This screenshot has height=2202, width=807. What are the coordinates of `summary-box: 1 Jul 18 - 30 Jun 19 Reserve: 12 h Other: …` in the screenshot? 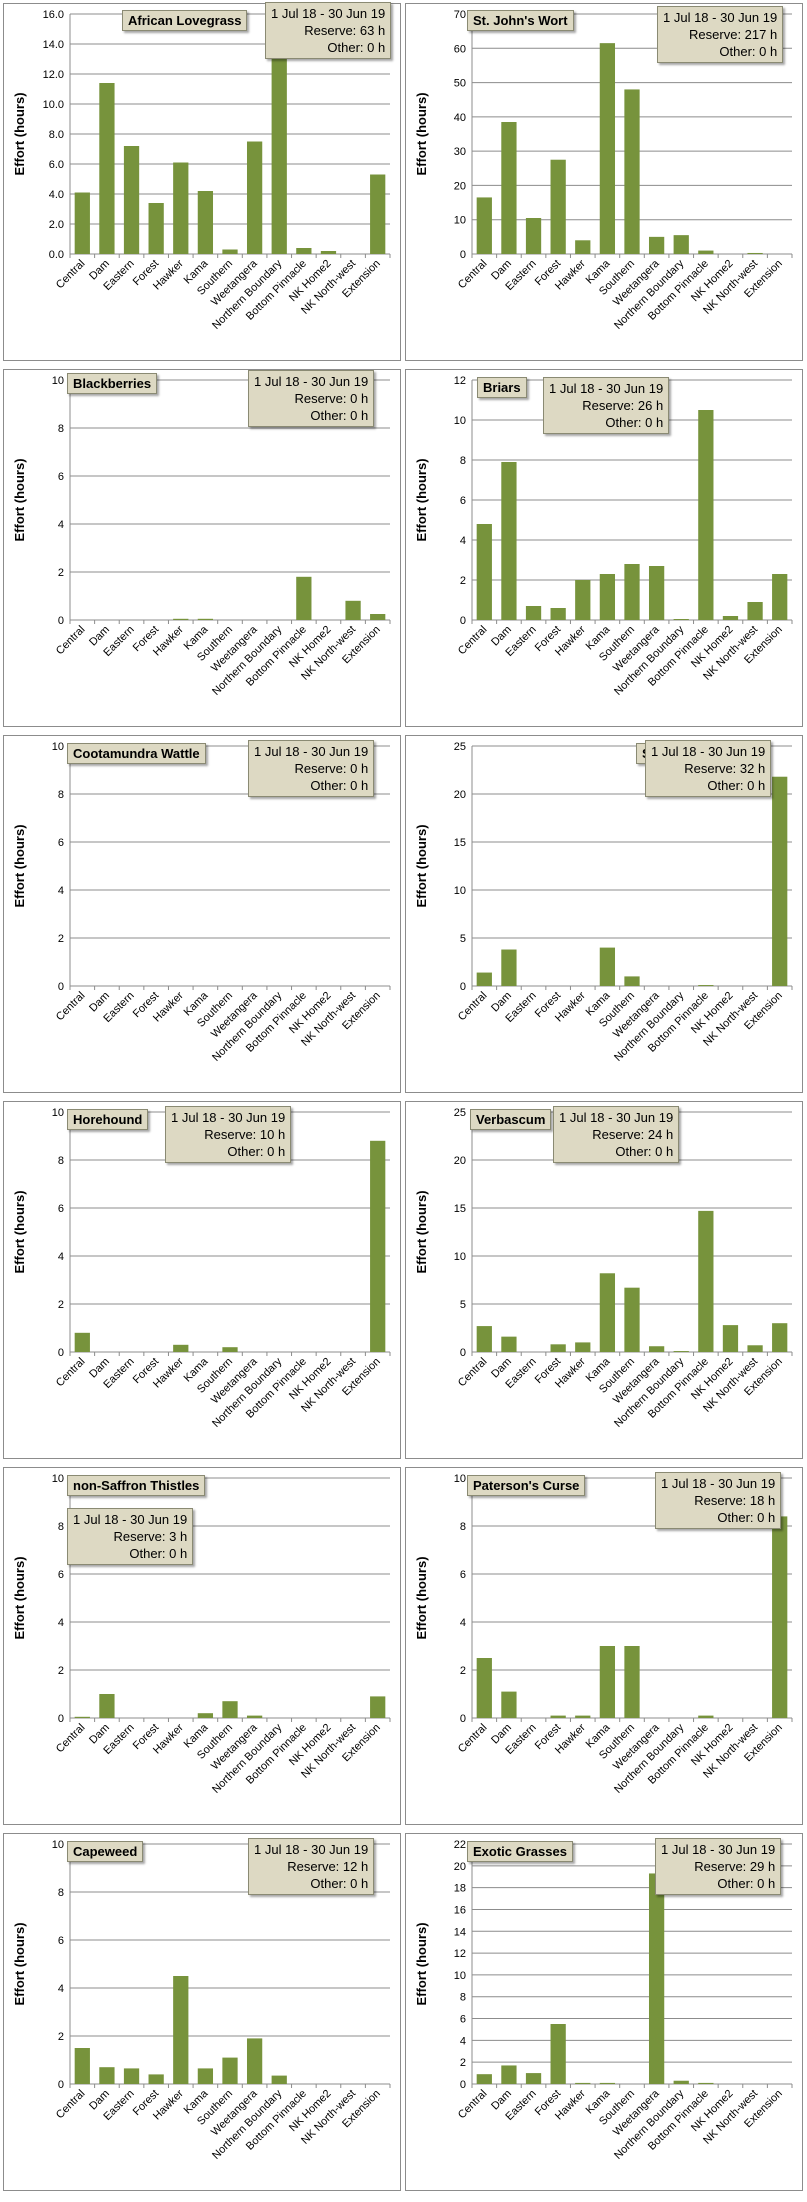 It's located at (311, 1866).